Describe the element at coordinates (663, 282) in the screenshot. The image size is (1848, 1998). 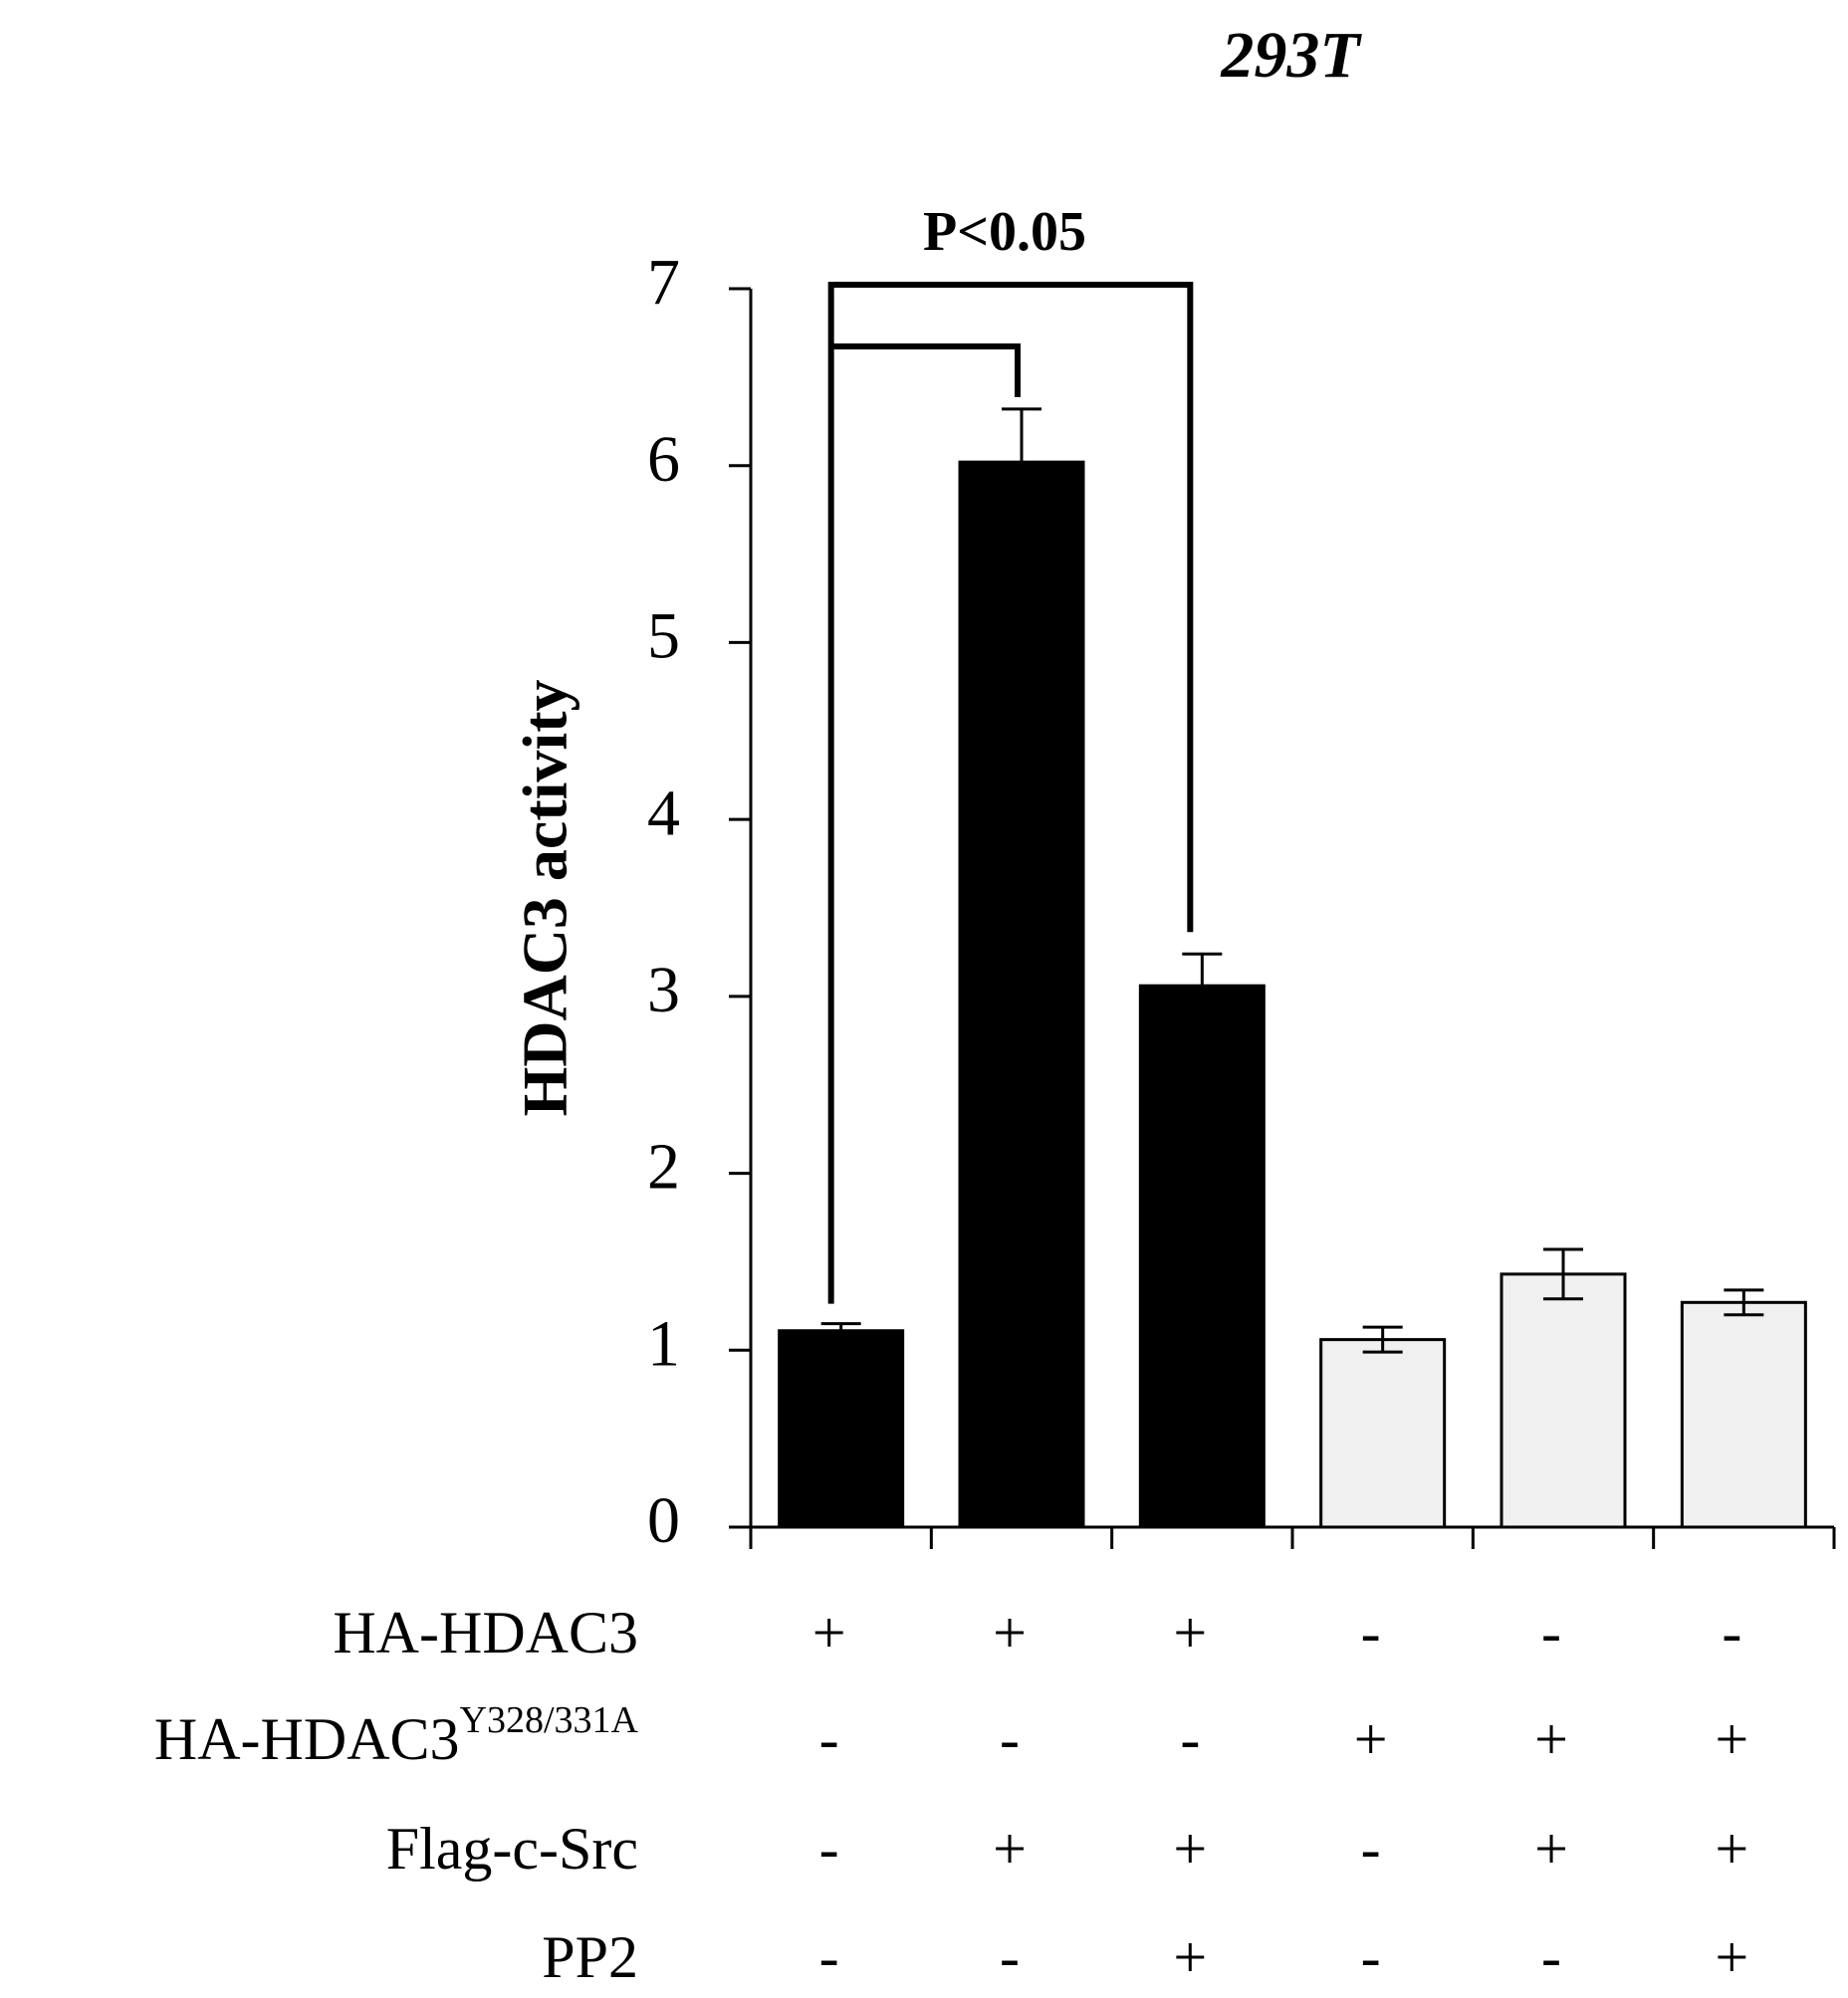
I see `y-tick-label: 7` at that location.